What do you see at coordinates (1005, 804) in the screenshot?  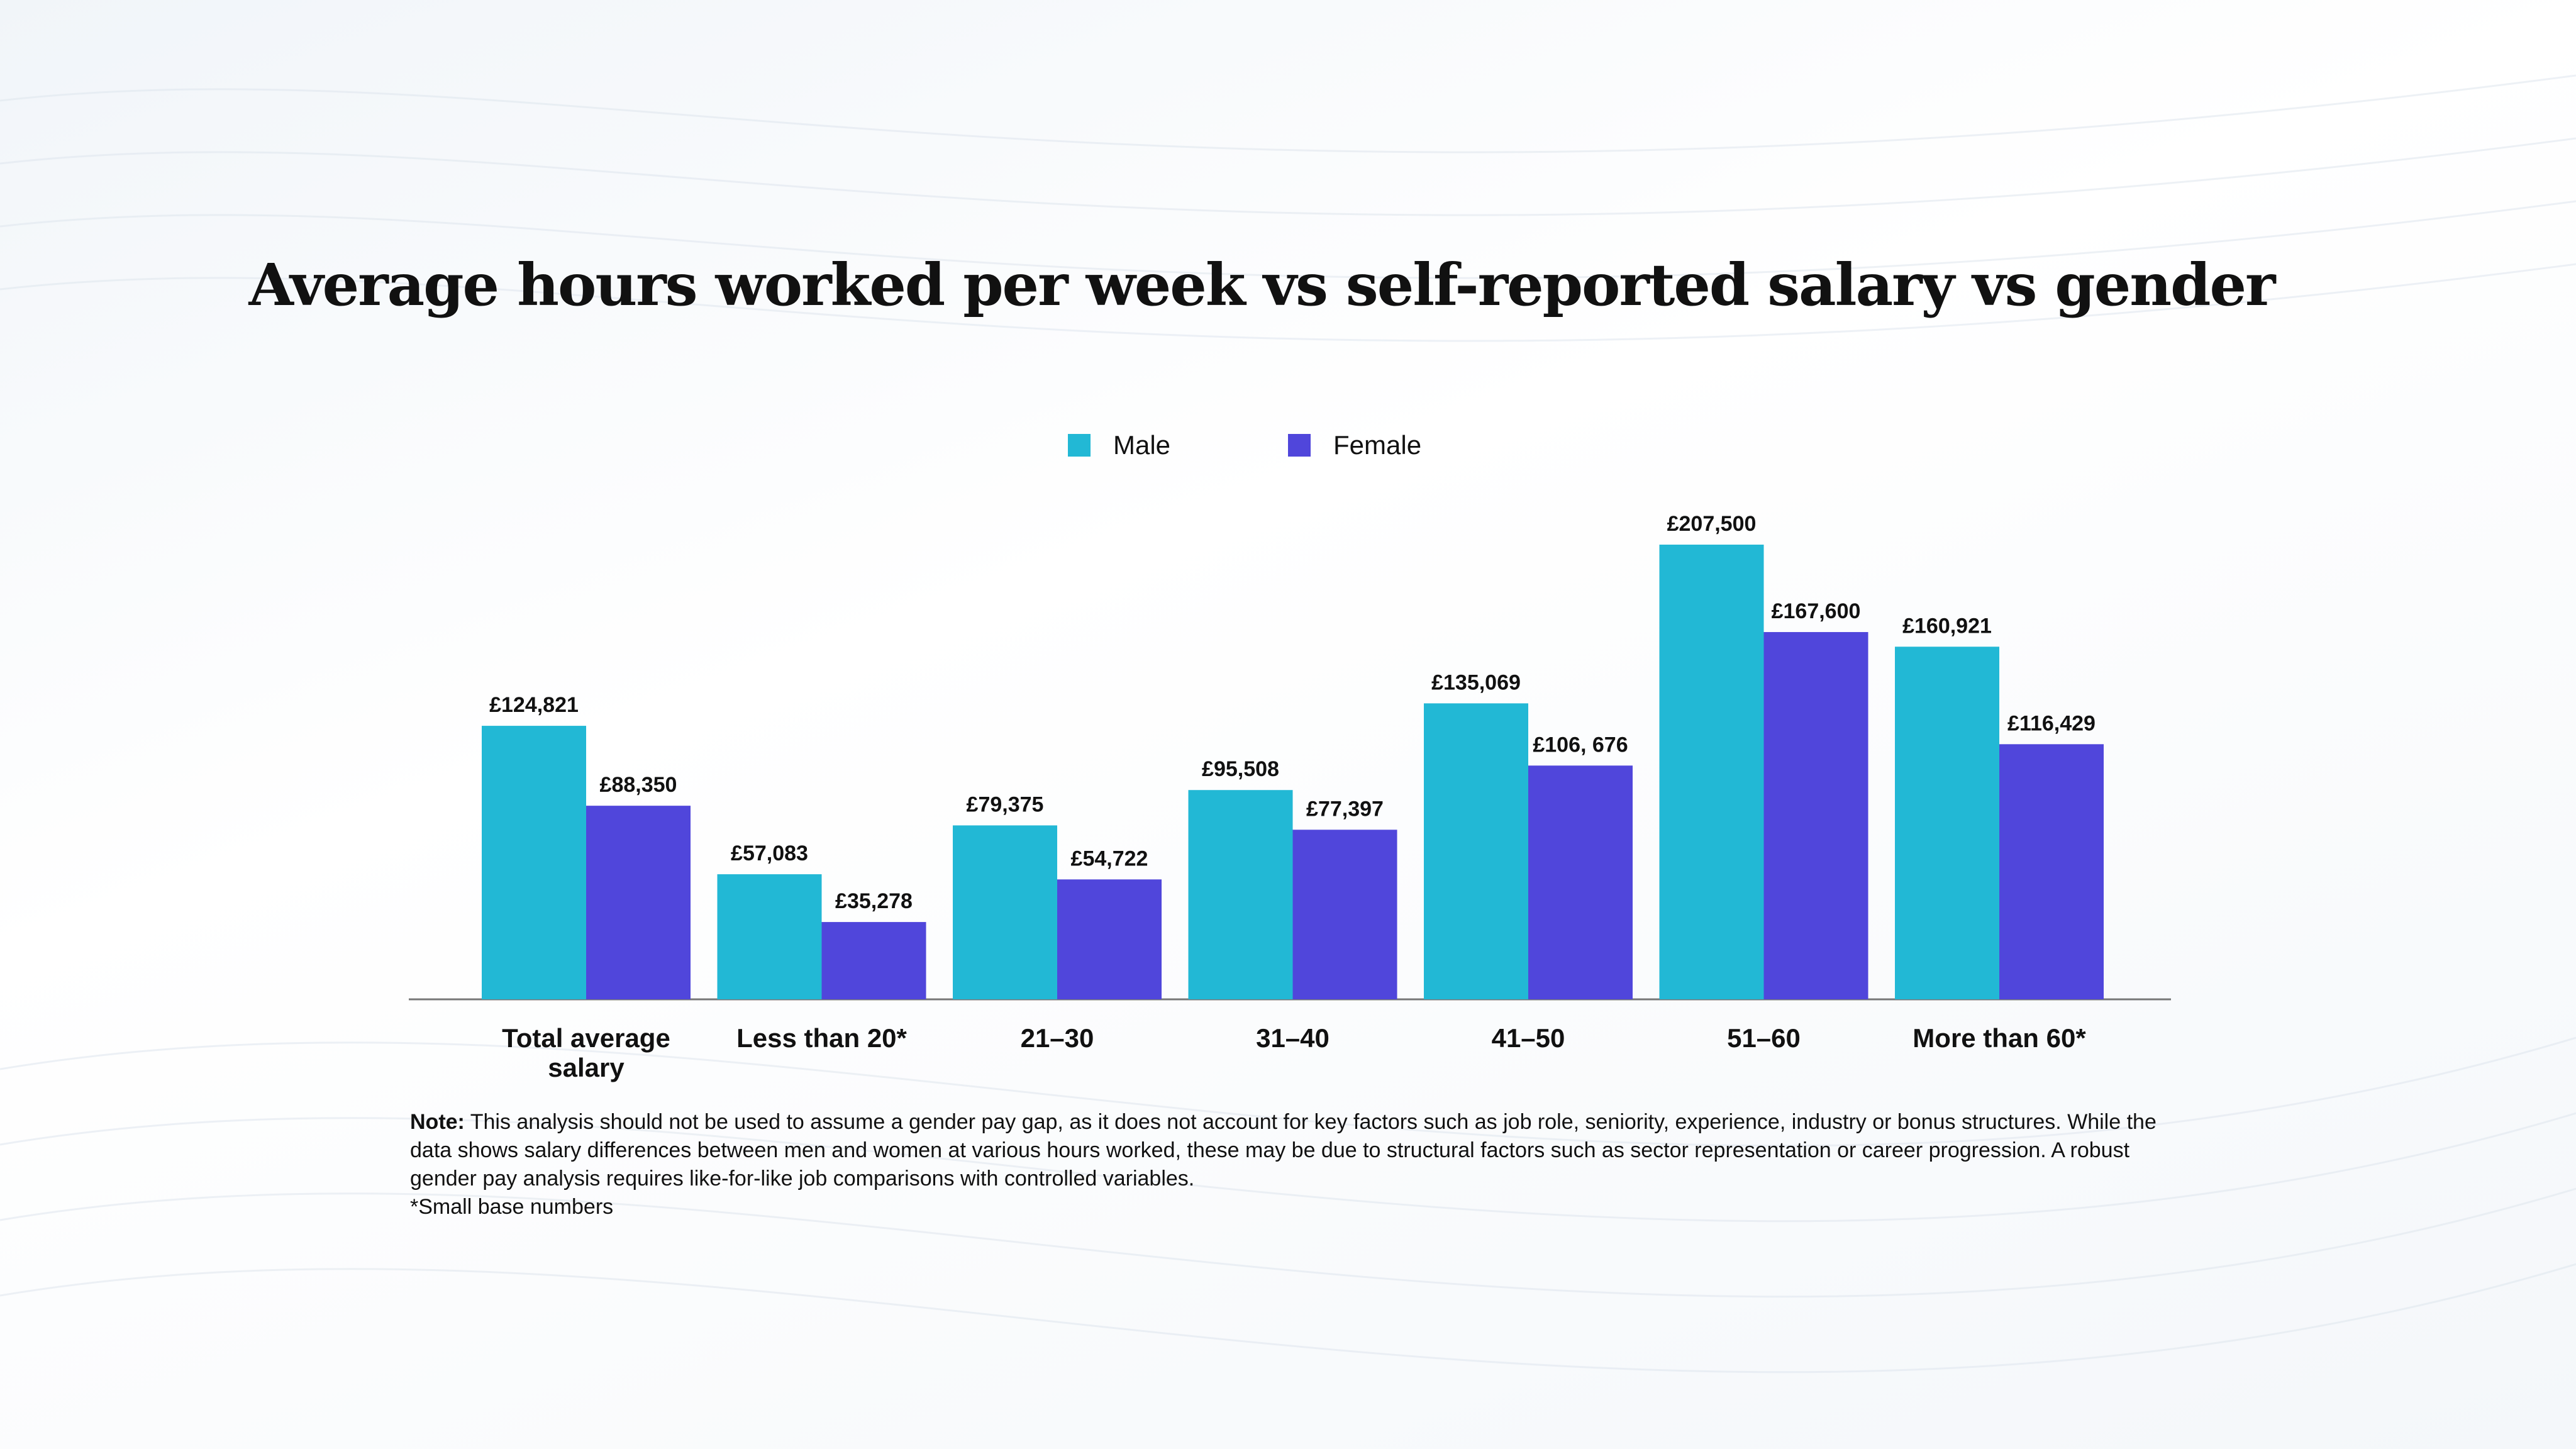 I see `value-label-male-2: £79,375` at bounding box center [1005, 804].